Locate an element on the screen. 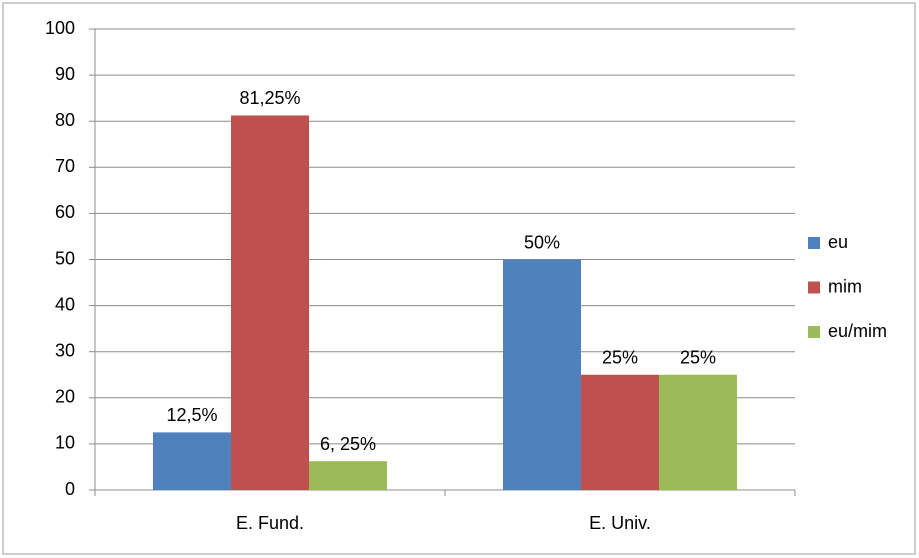  legend-label: mim is located at coordinates (845, 286).